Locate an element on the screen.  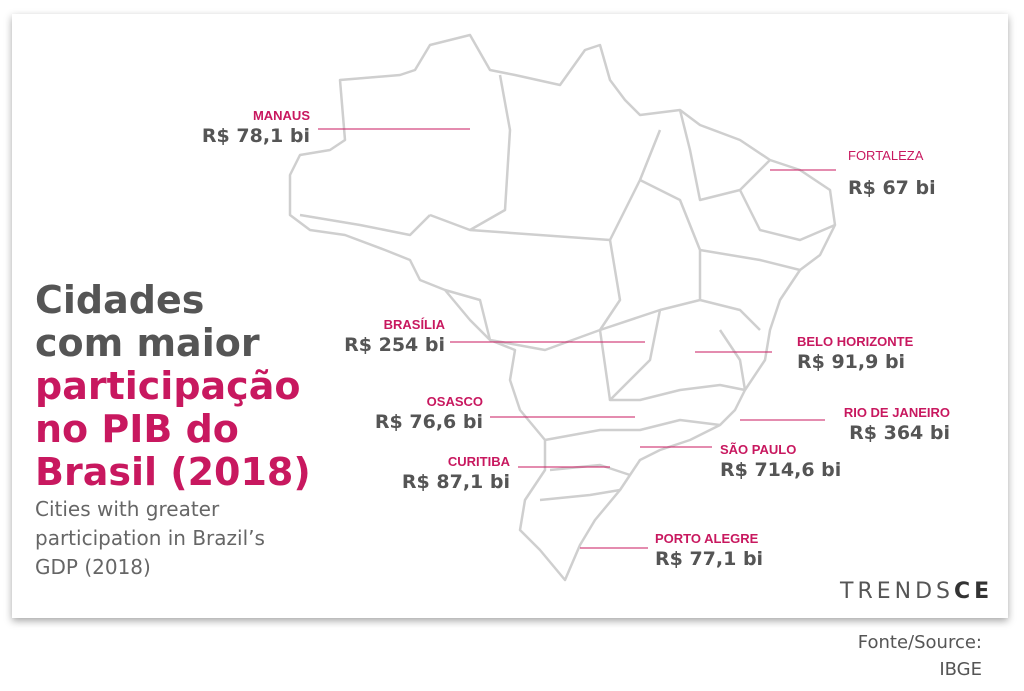
city-name: BELO HORIZONTE is located at coordinates (855, 341).